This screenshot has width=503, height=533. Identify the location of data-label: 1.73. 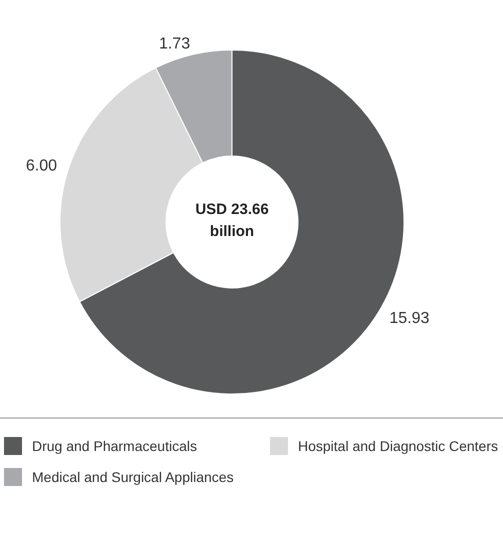
(174, 43).